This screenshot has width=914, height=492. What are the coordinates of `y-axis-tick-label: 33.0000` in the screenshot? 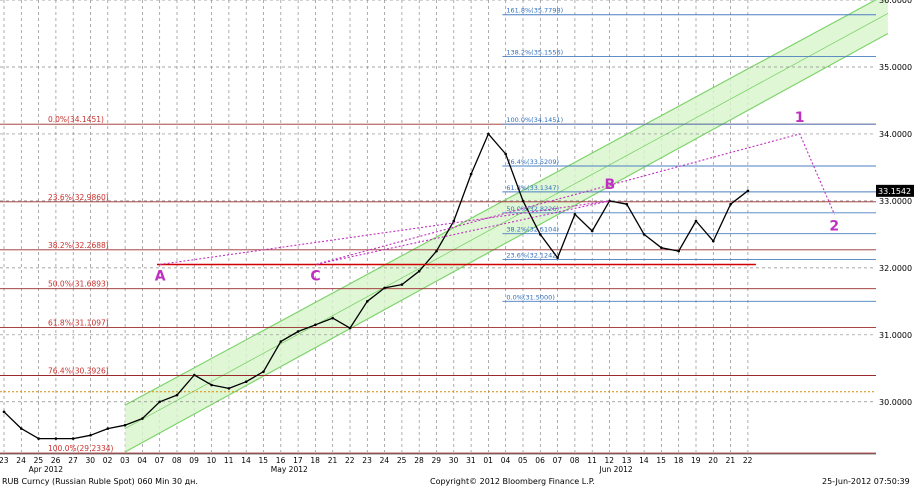 It's located at (895, 201).